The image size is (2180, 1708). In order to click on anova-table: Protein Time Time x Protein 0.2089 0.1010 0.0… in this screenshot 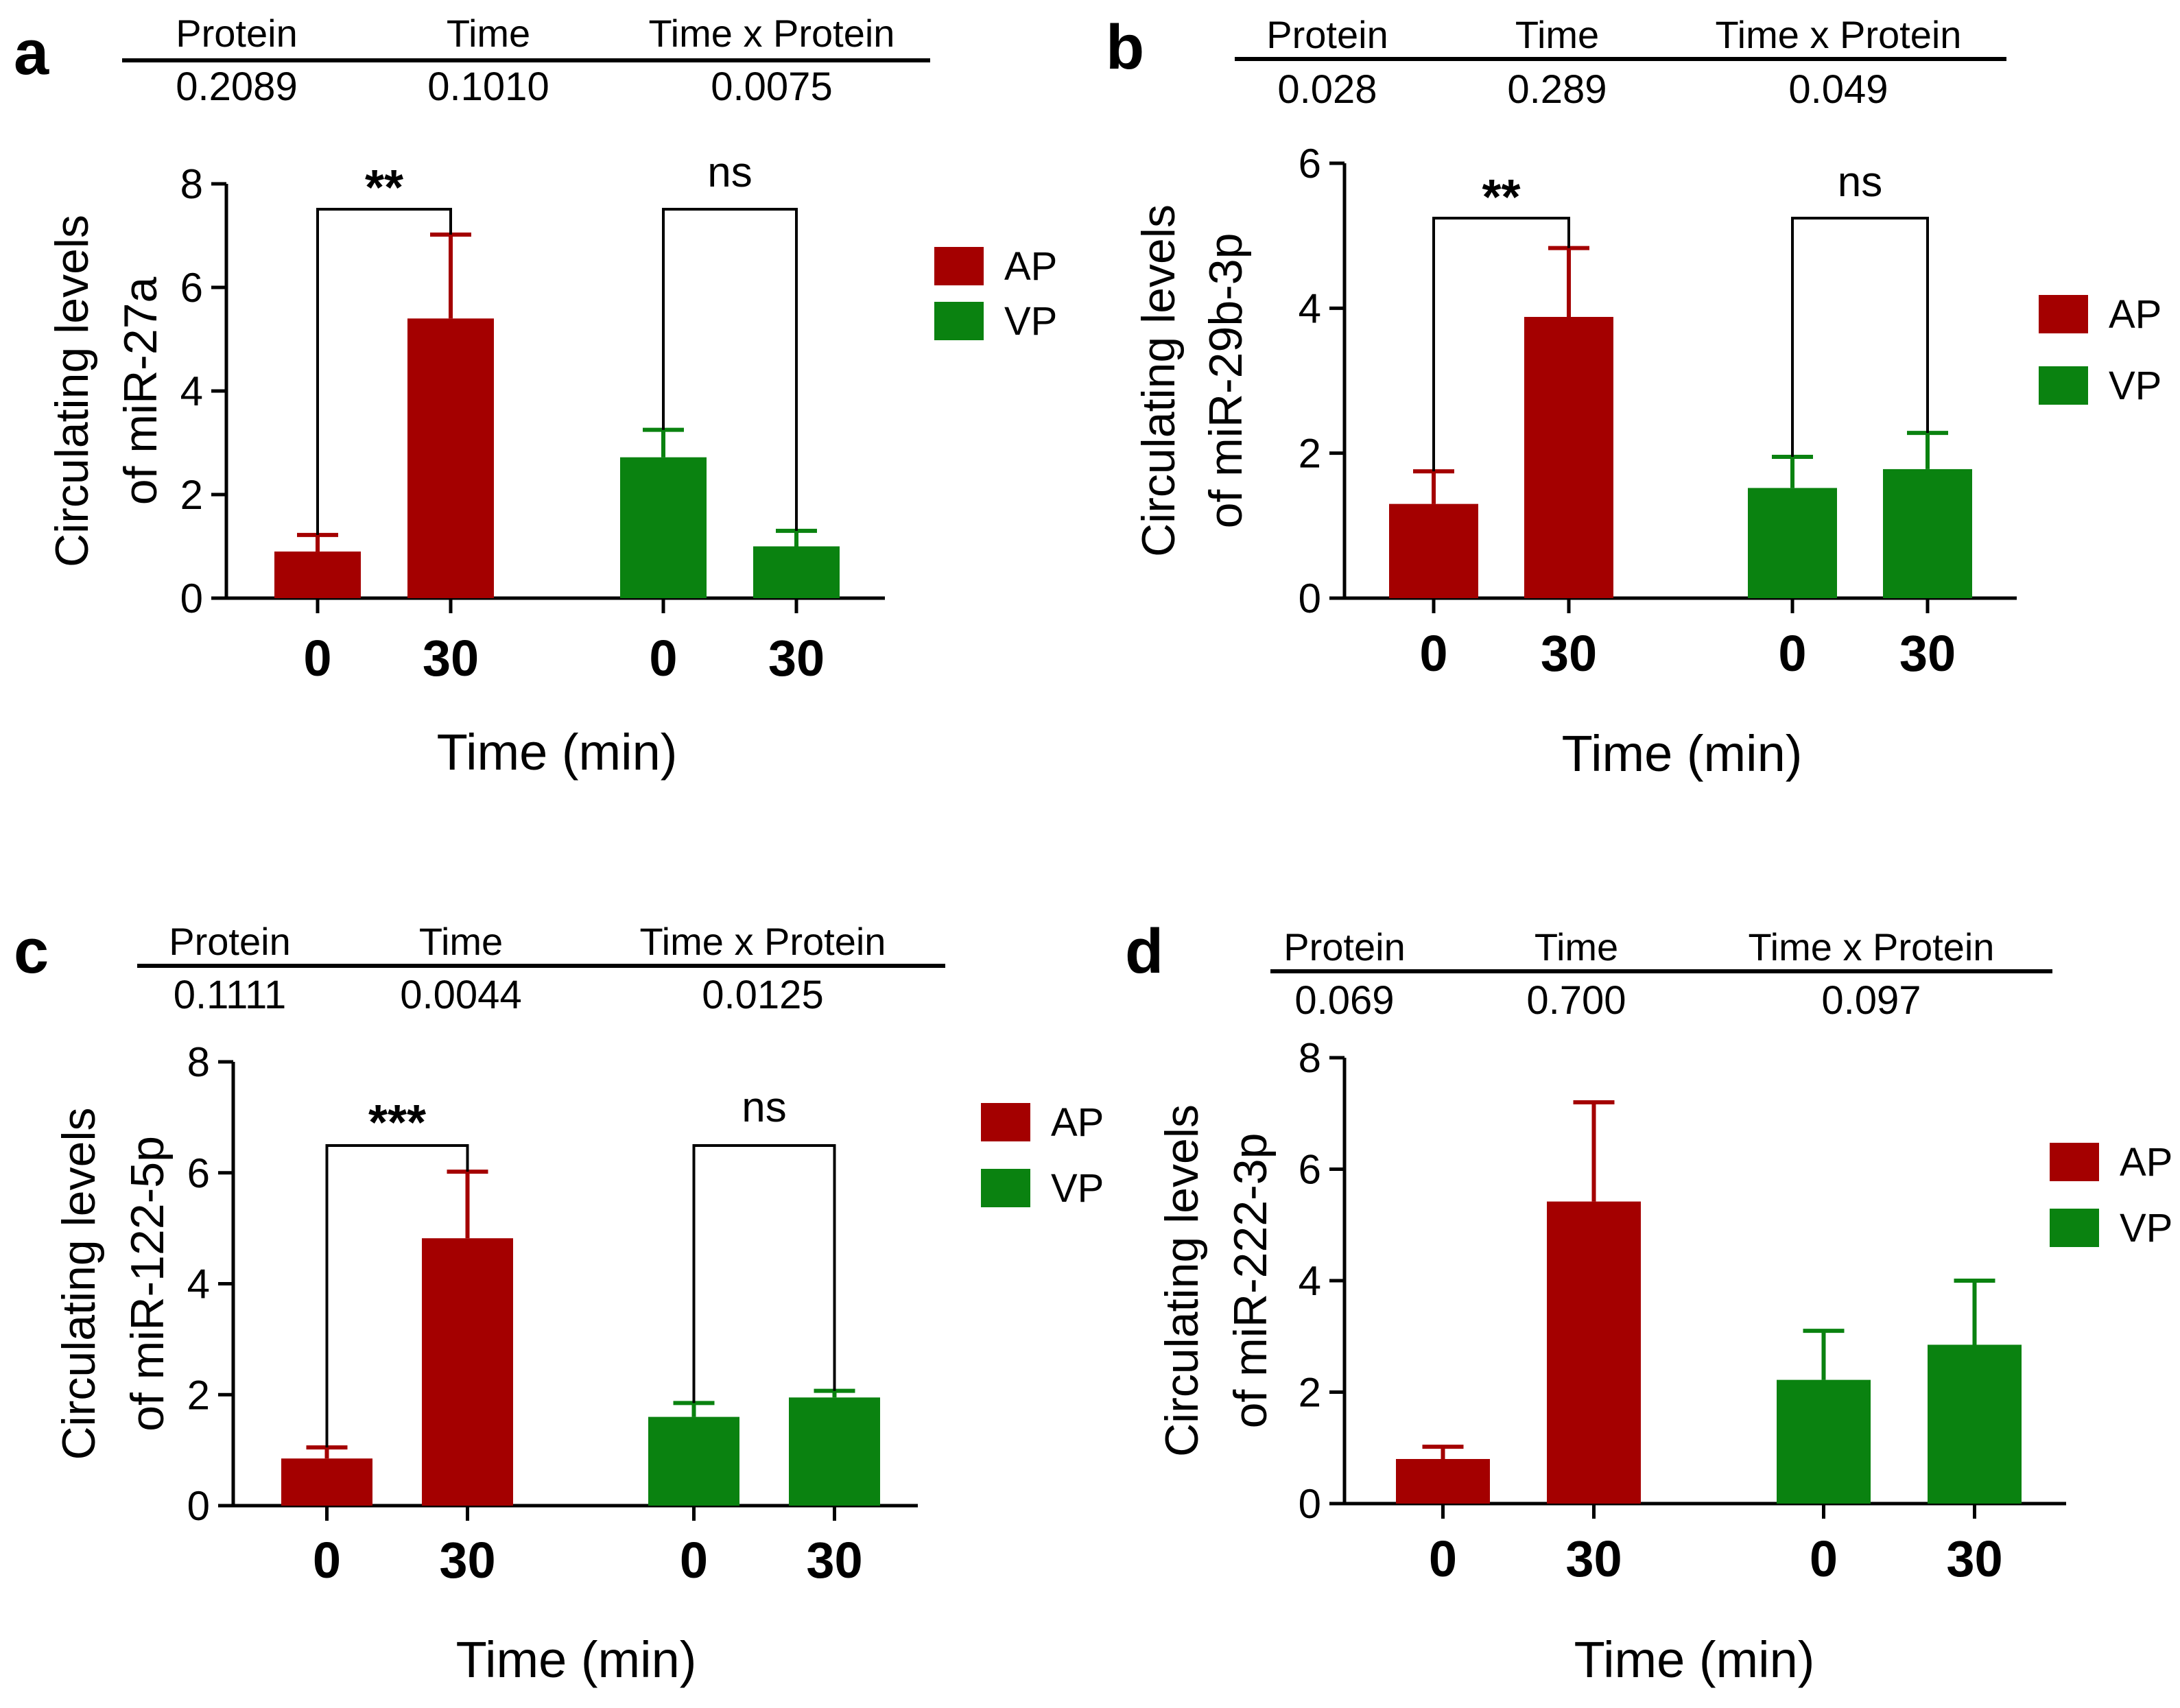, I will do `click(526, 60)`.